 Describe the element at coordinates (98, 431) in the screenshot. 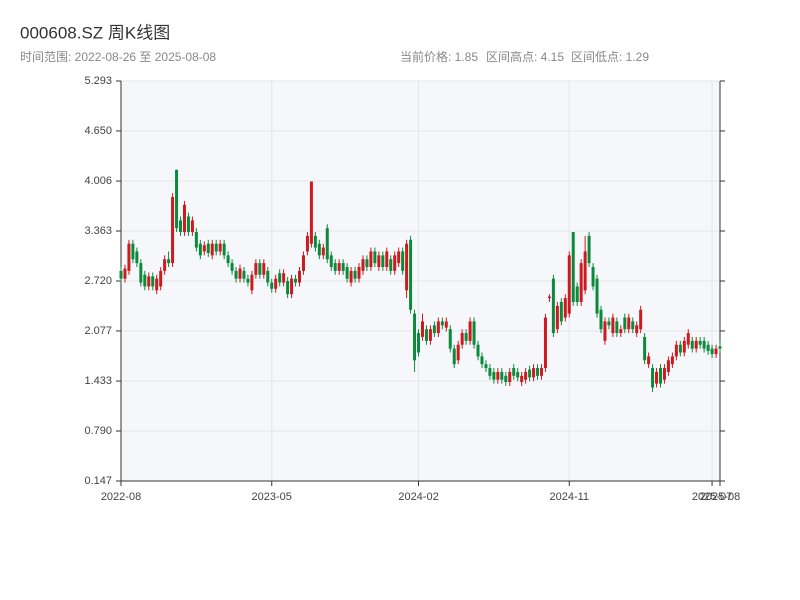

I see `y-tick-label: 0.790` at that location.